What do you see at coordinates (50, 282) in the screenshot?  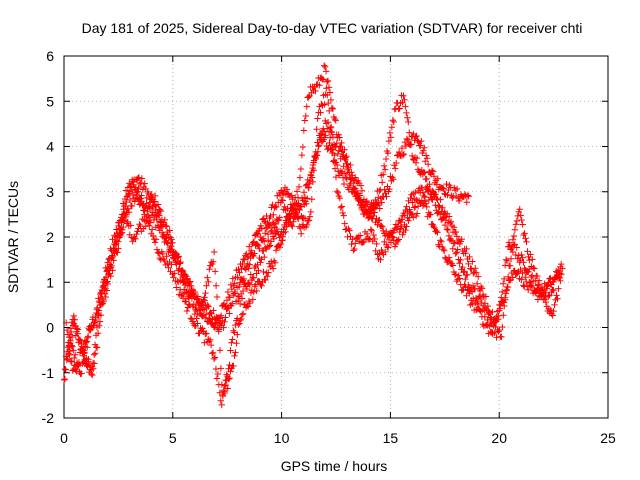 I see `y-tick-label: 1` at bounding box center [50, 282].